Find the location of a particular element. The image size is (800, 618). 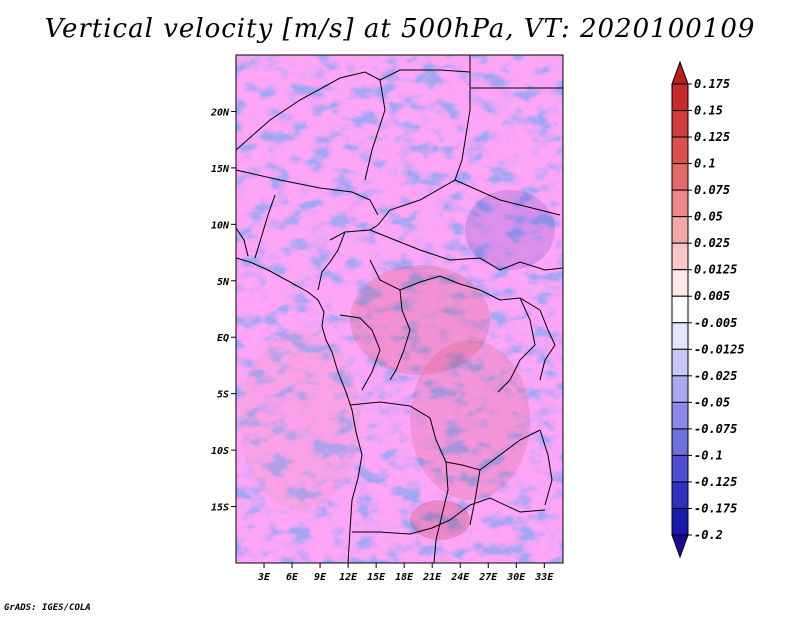

x-tick-label: 18E is located at coordinates (404, 577).